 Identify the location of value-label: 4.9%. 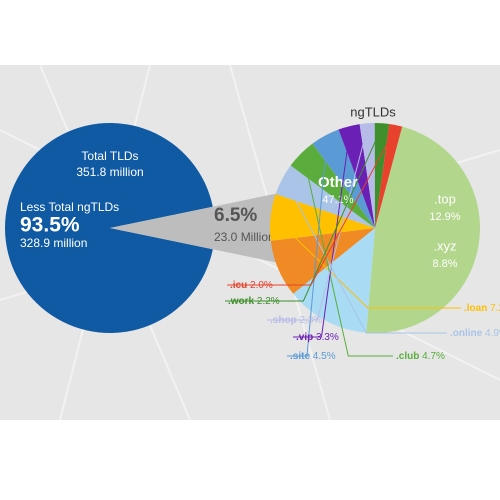
(492, 333).